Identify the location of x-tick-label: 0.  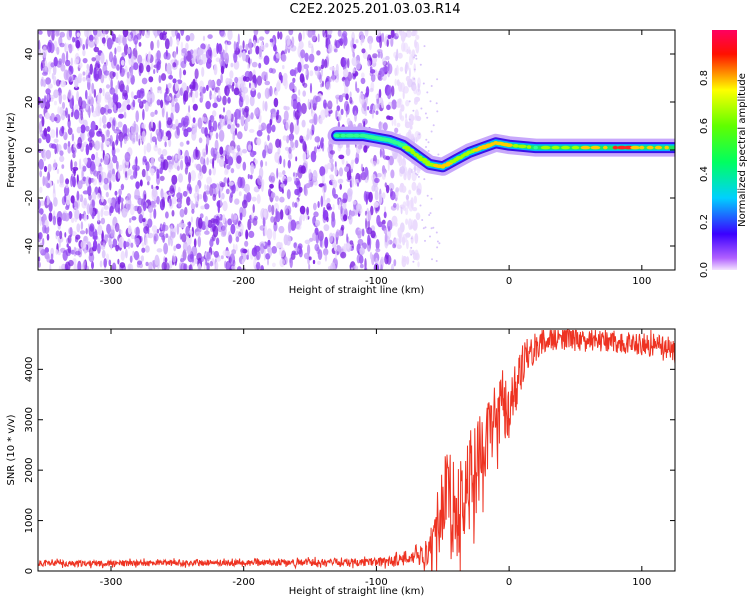
(509, 281).